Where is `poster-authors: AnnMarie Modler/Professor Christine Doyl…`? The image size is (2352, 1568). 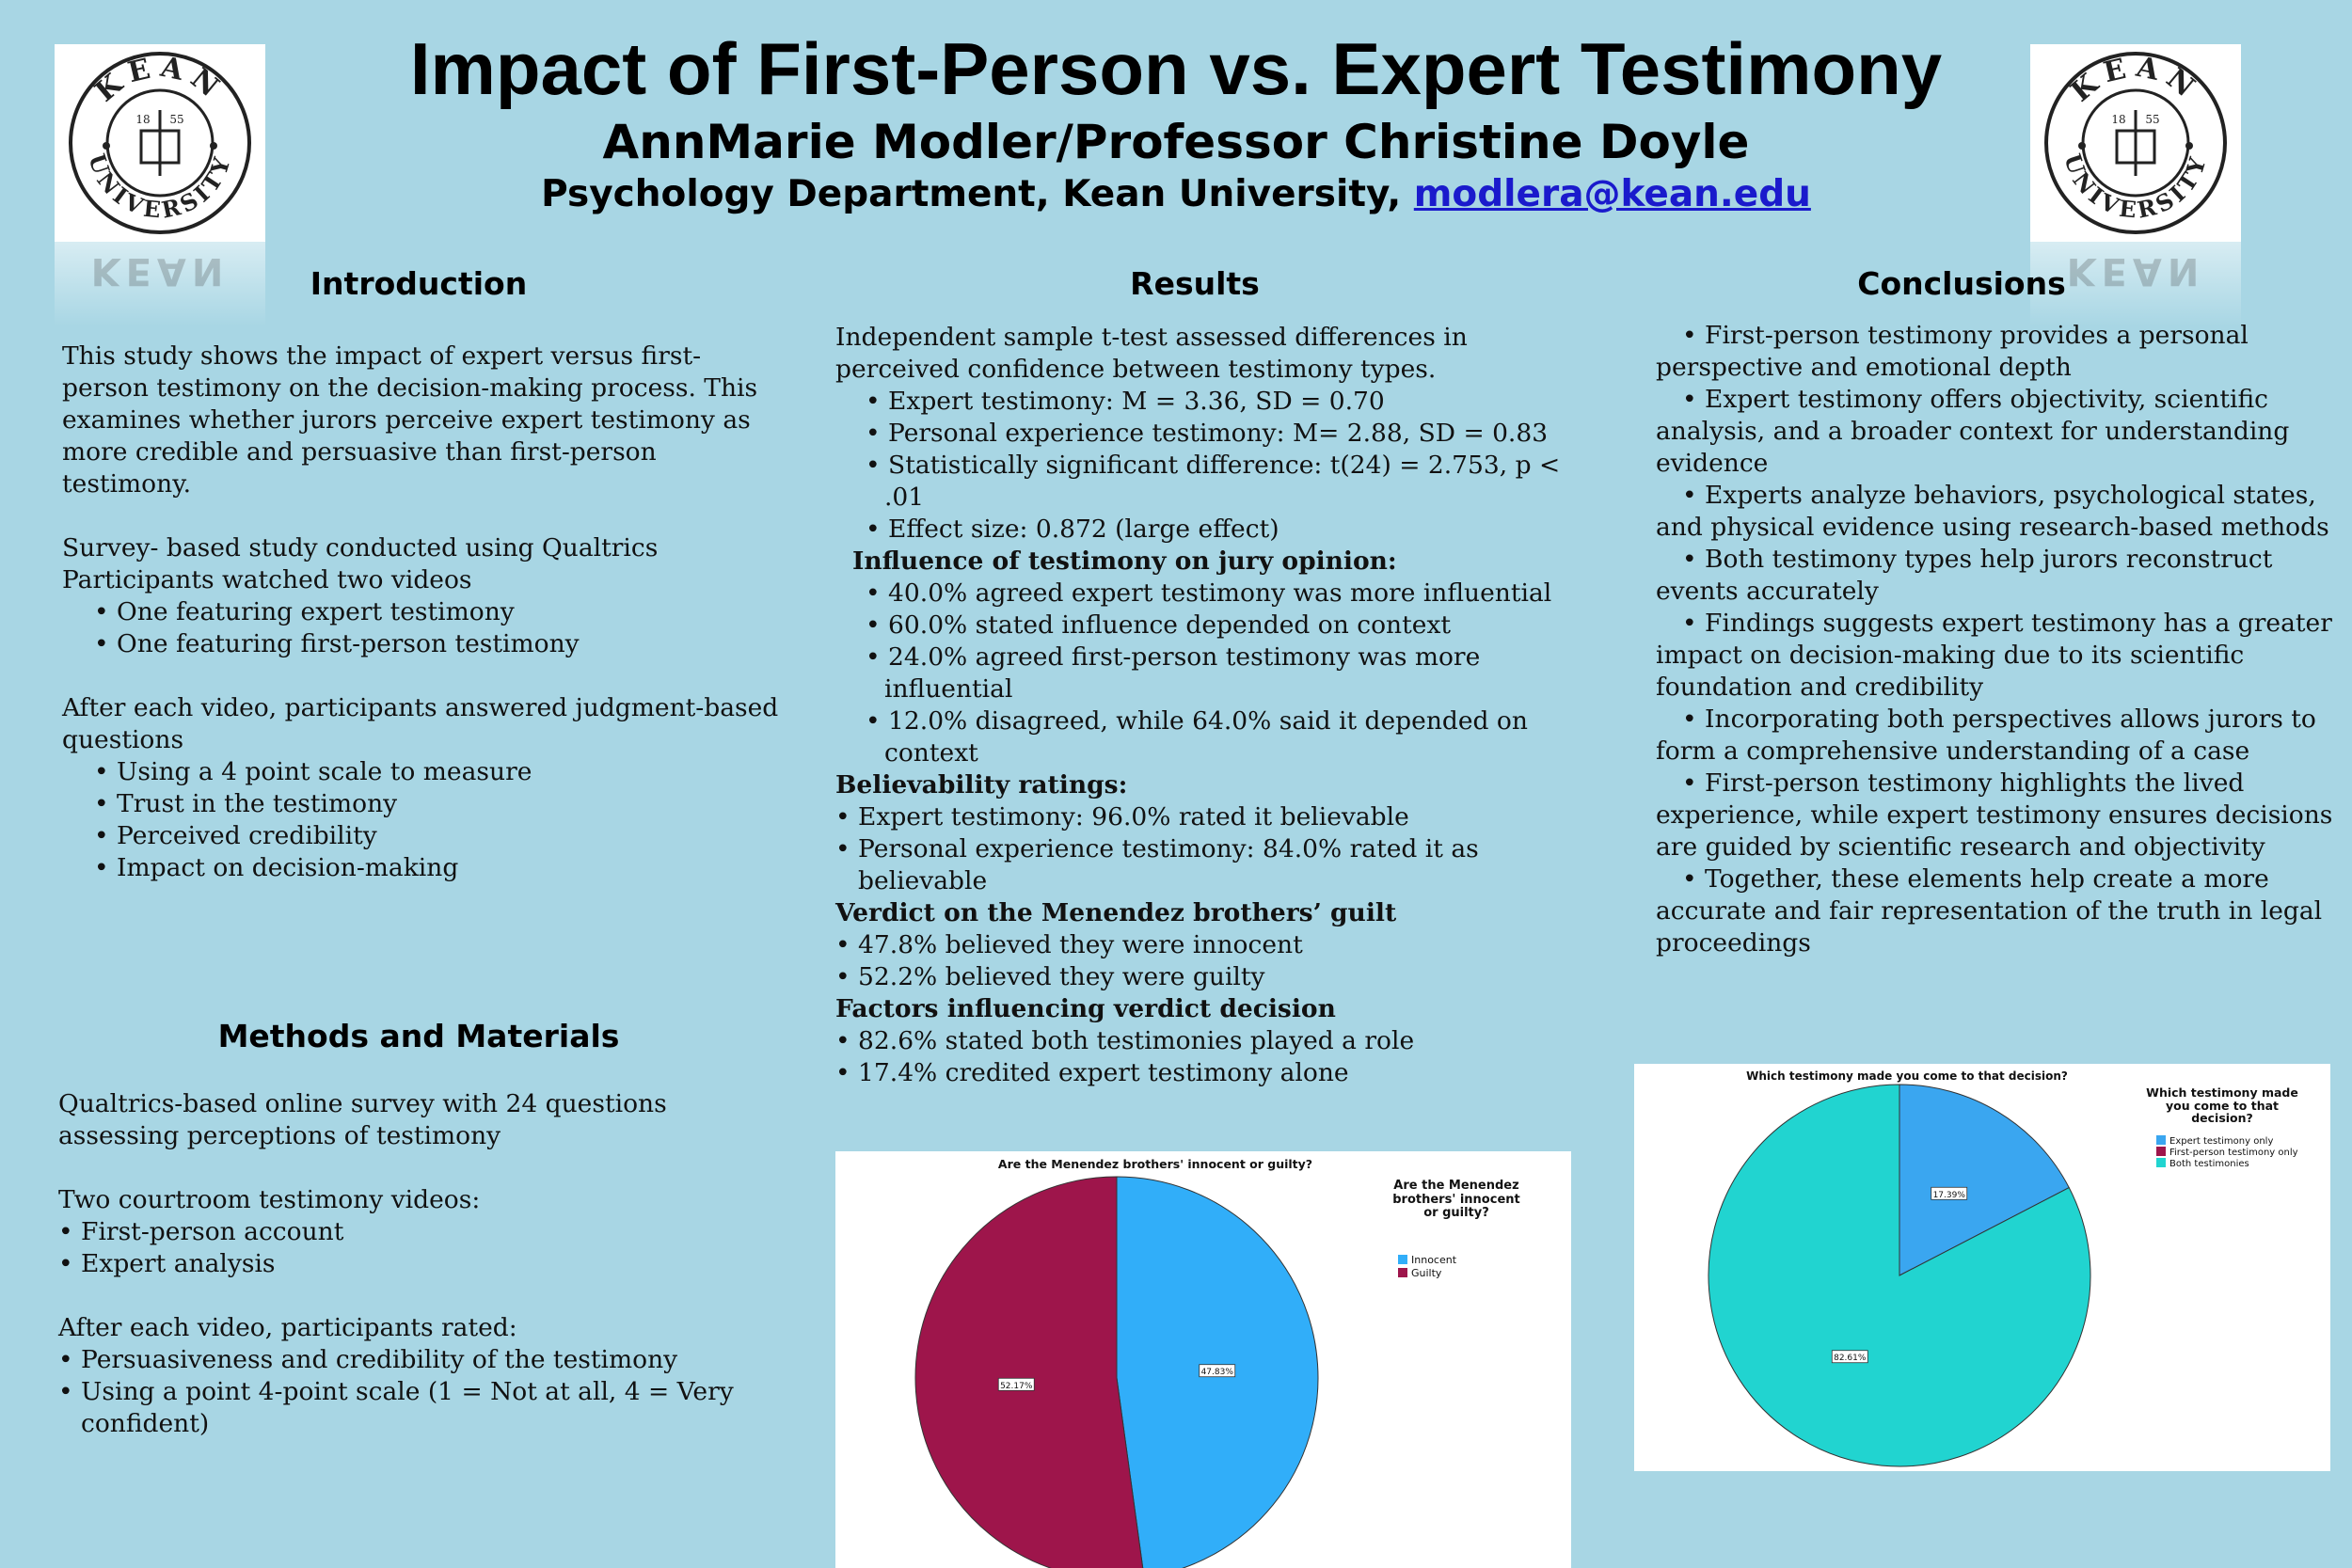
poster-authors: AnnMarie Modler/Professor Christine Doyl… is located at coordinates (1176, 142).